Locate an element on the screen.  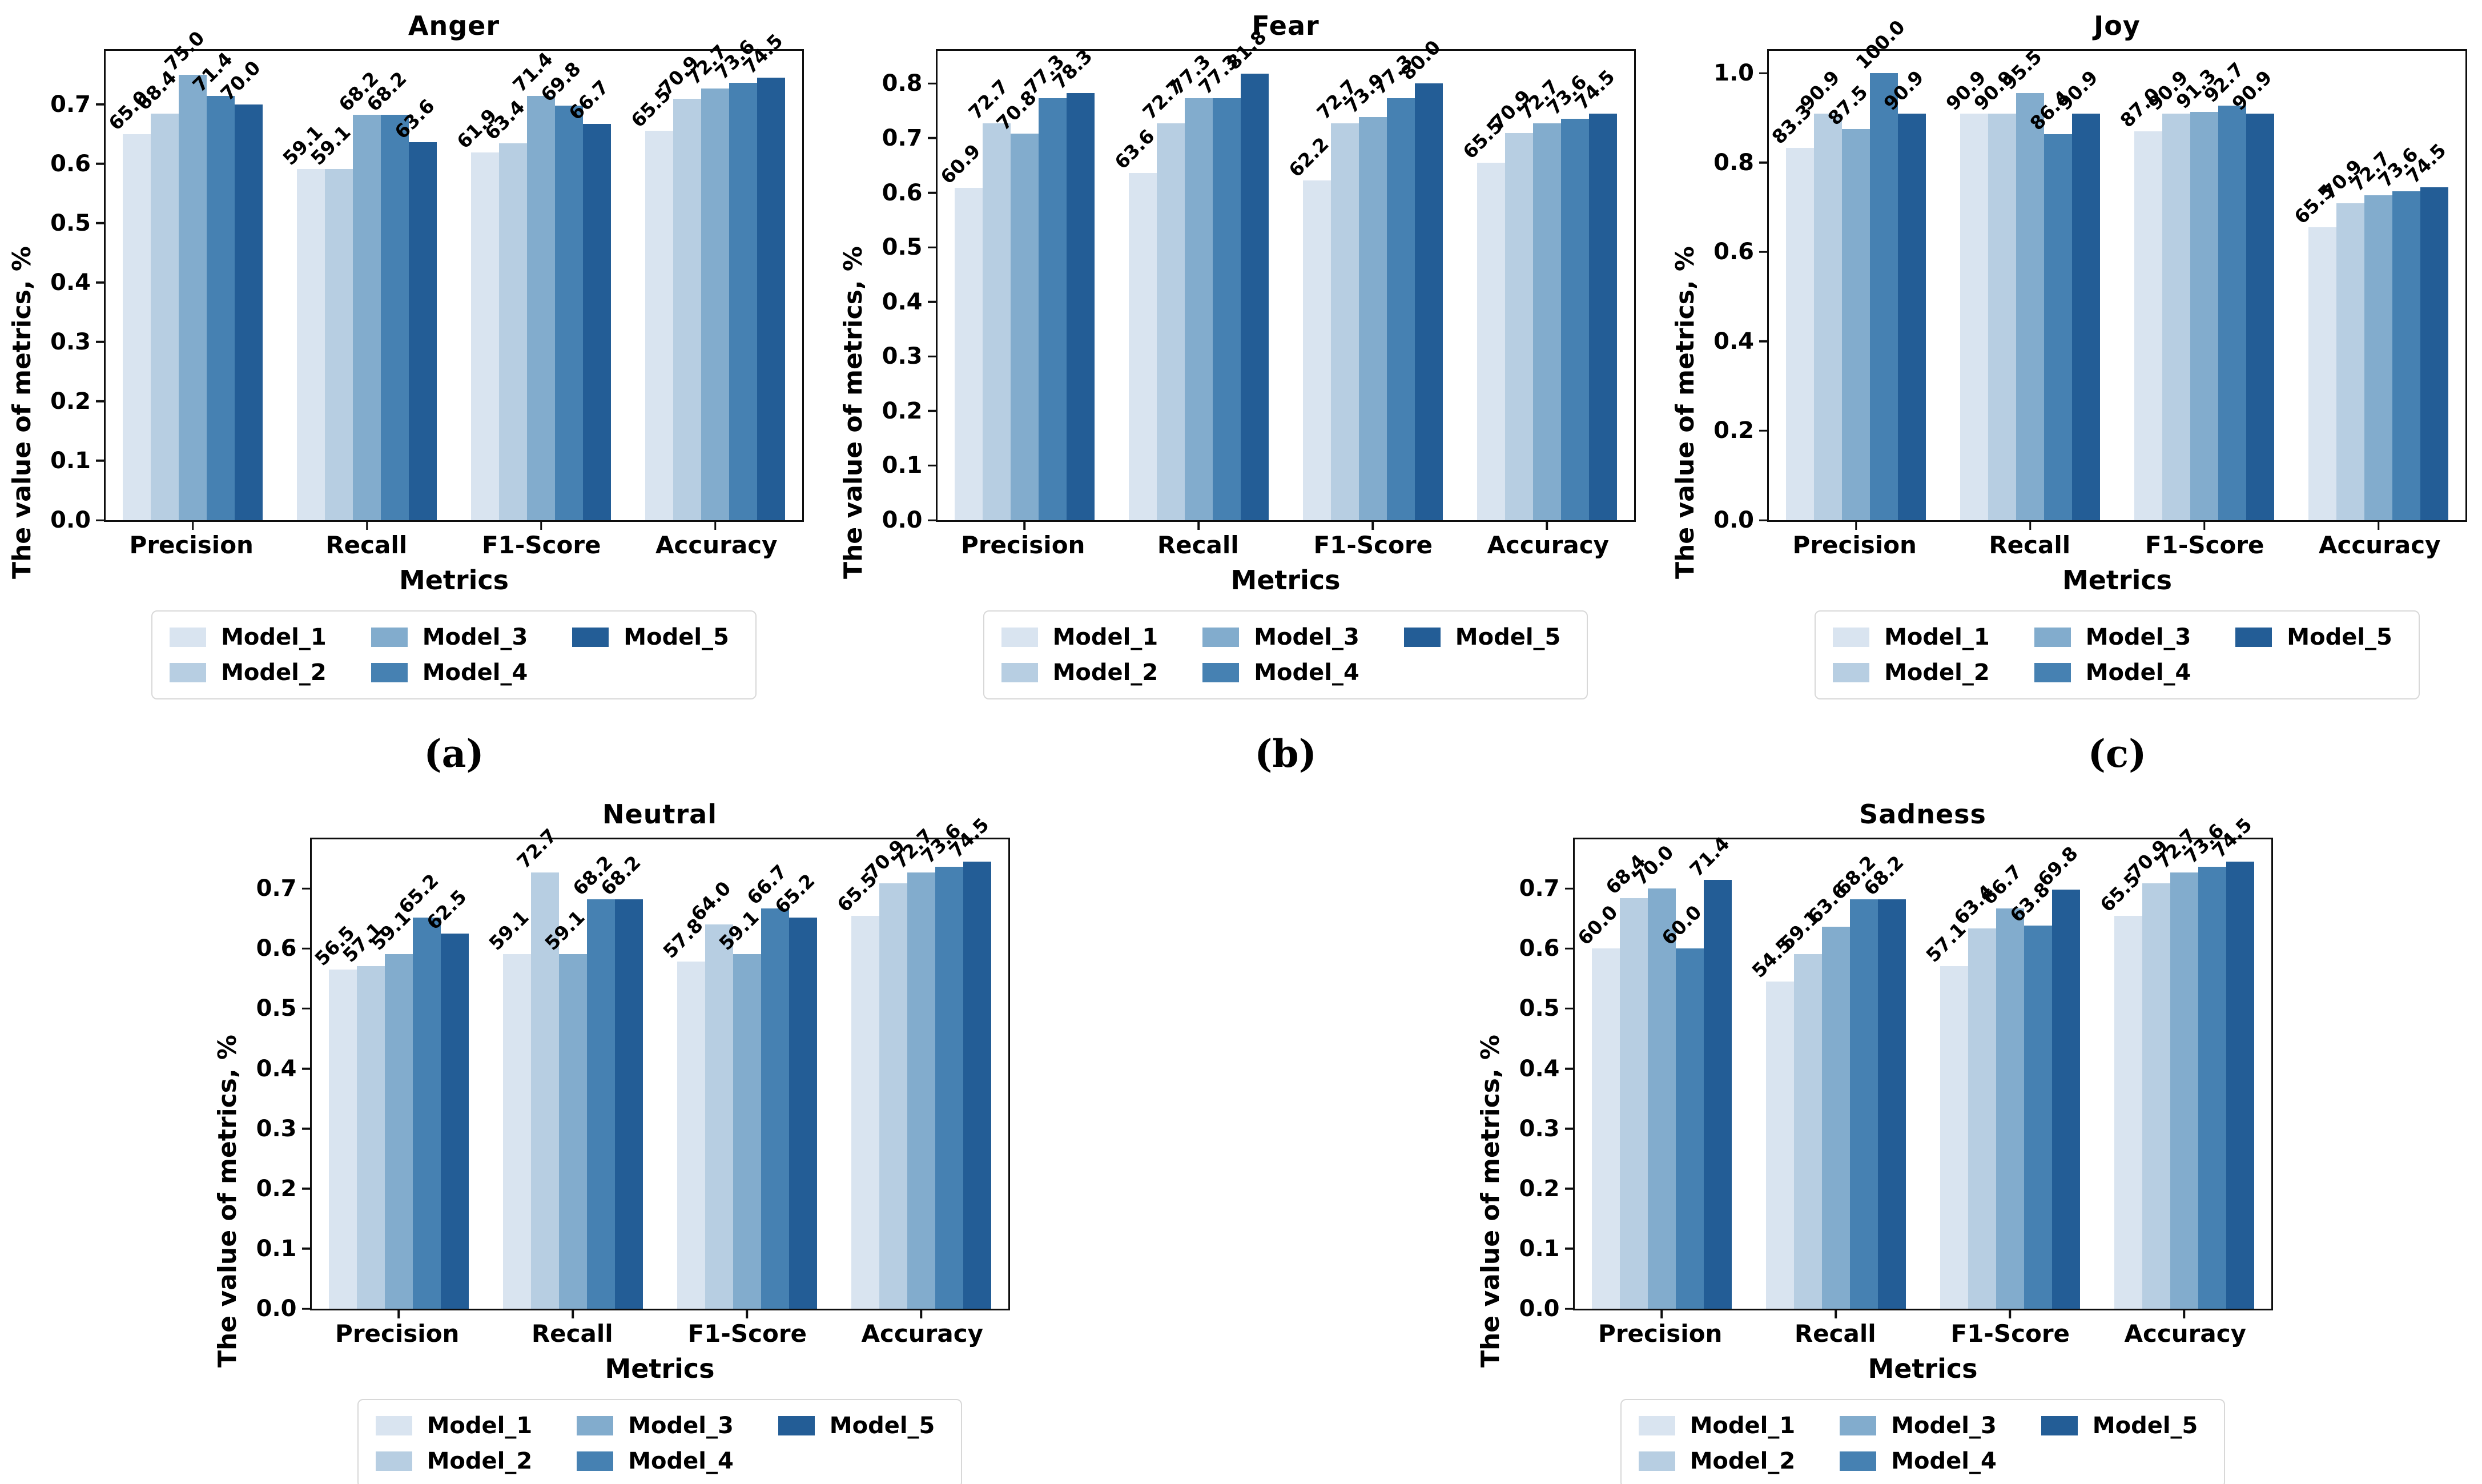
bar: 74.5 is located at coordinates (968, 1061).